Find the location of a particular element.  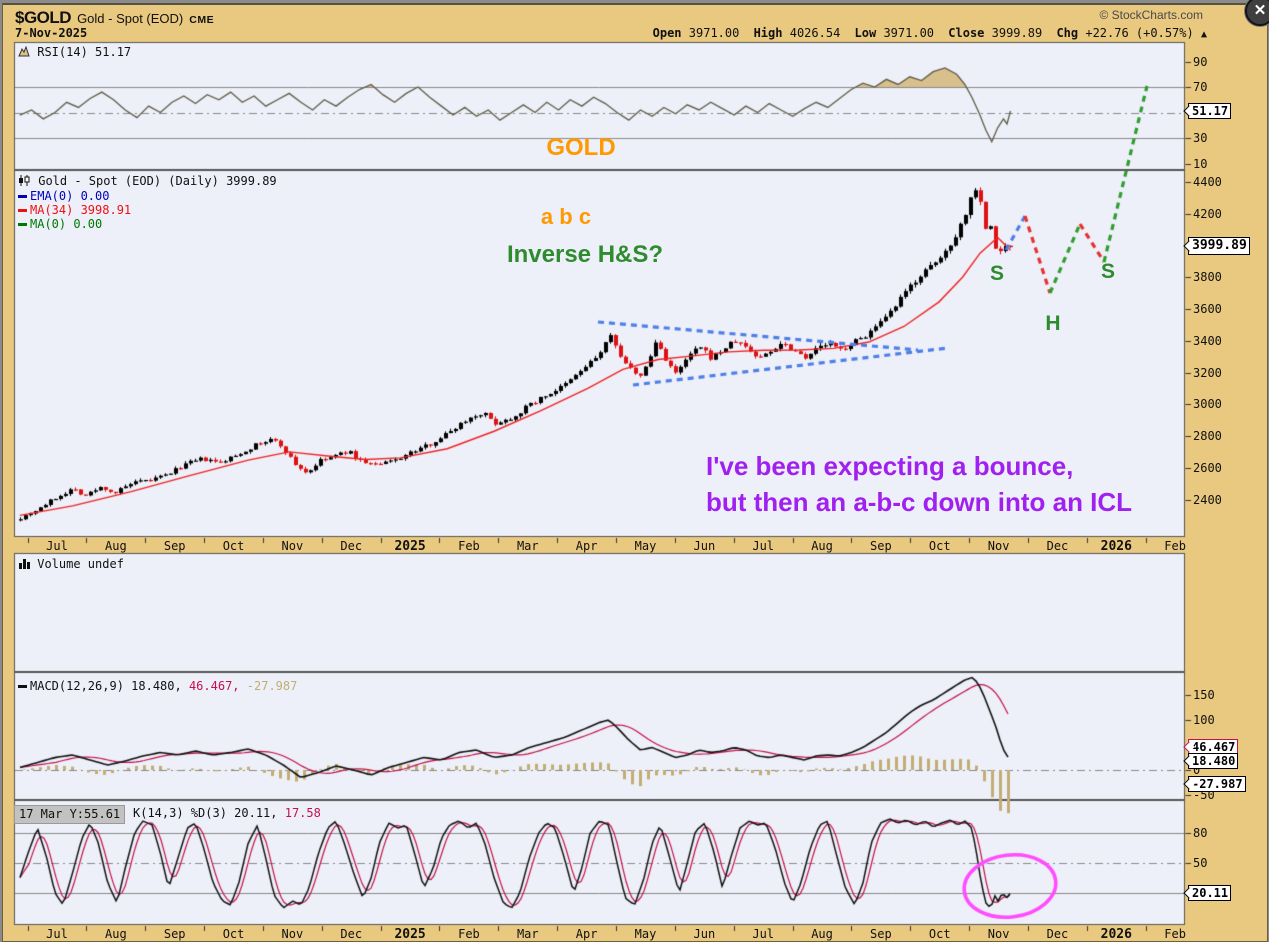

annotation-text: H is located at coordinates (1053, 323).